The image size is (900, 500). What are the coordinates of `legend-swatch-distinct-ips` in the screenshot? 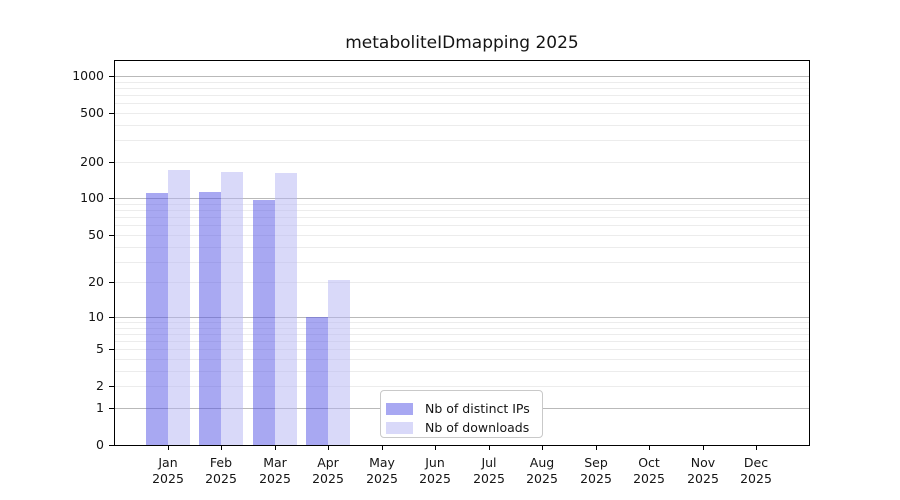 It's located at (399, 408).